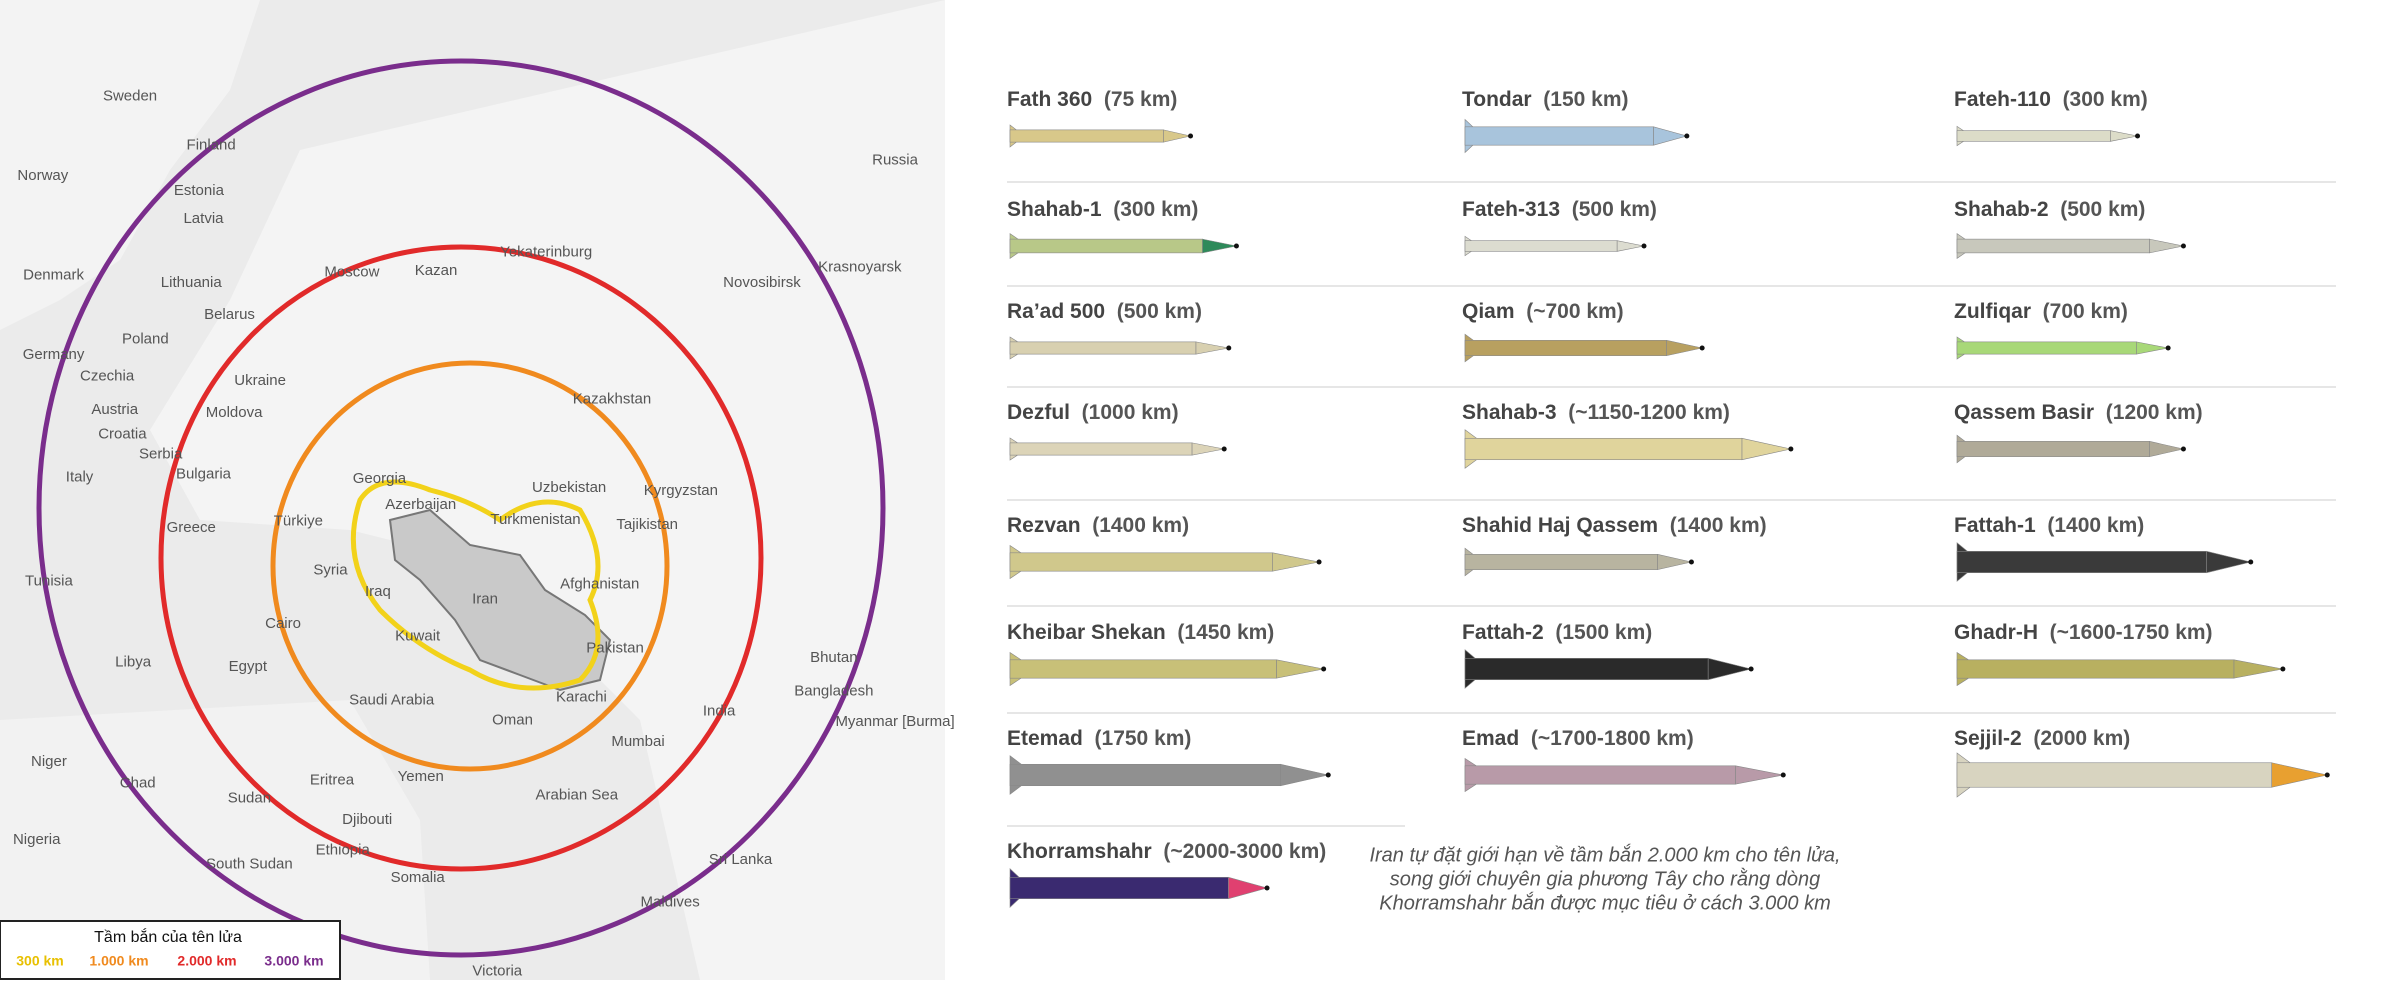 Image resolution: width=2399 pixels, height=985 pixels. What do you see at coordinates (1992, 311) in the screenshot?
I see `missile-name: Zulfiqar` at bounding box center [1992, 311].